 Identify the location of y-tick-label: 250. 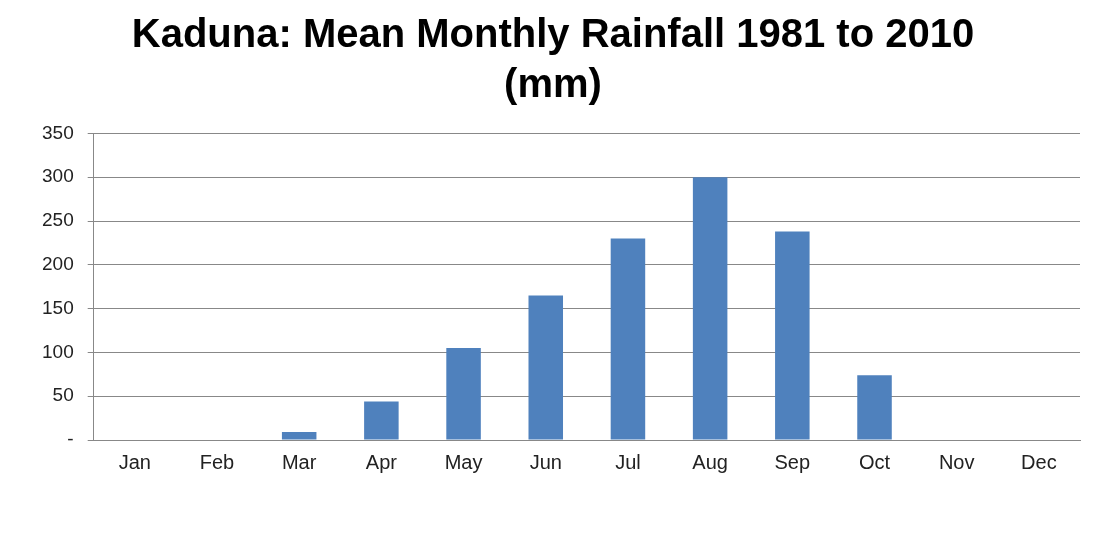
(58, 220).